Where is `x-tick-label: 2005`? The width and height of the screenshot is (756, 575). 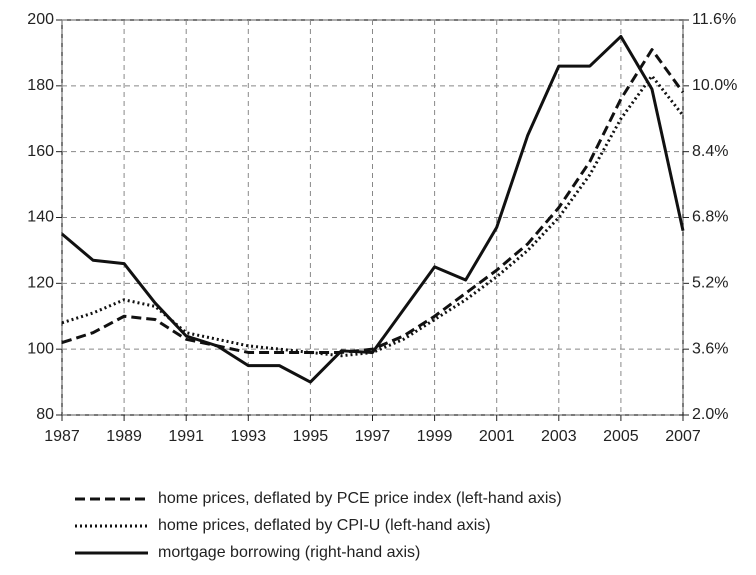 x-tick-label: 2005 is located at coordinates (621, 436).